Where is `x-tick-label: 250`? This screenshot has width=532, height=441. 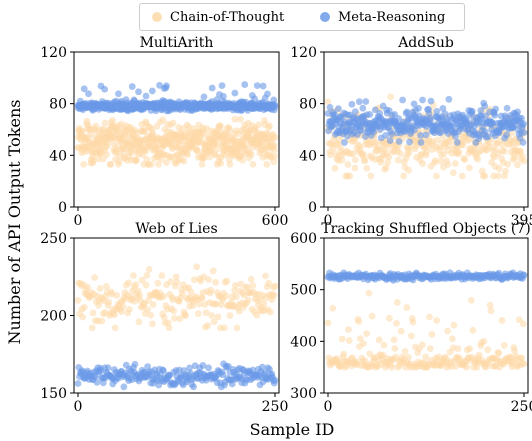
x-tick-label: 250 is located at coordinates (275, 407).